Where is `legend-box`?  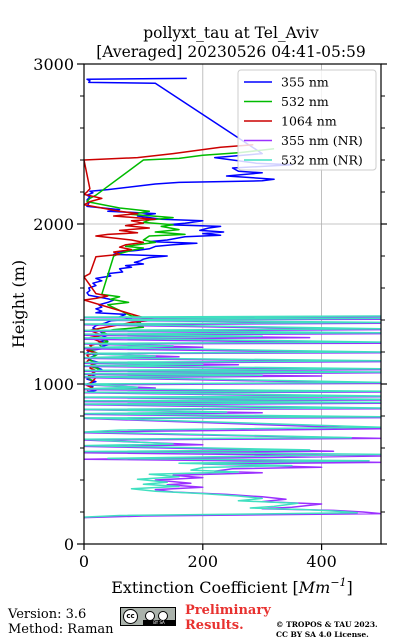
legend-box is located at coordinates (307, 120).